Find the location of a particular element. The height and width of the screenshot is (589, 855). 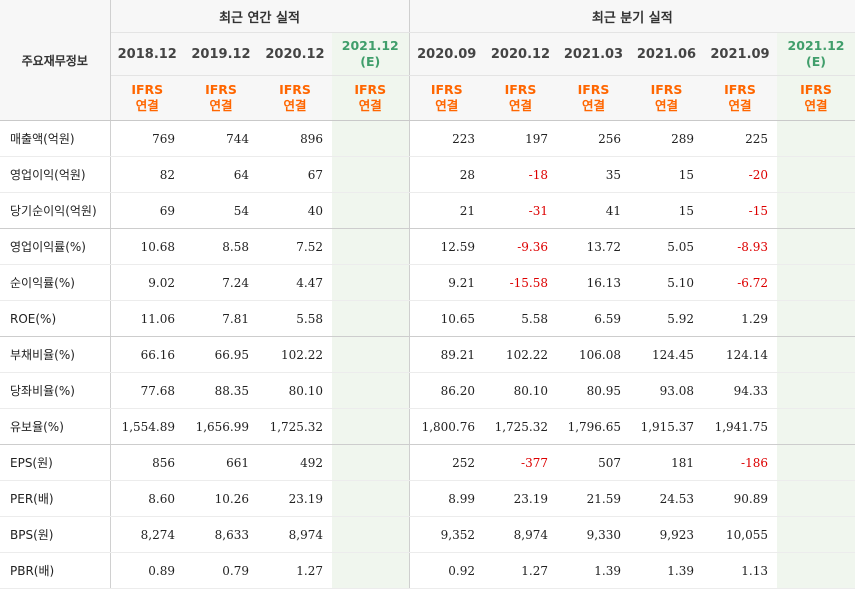

row-label: 영업이익(억원) is located at coordinates (55, 174).